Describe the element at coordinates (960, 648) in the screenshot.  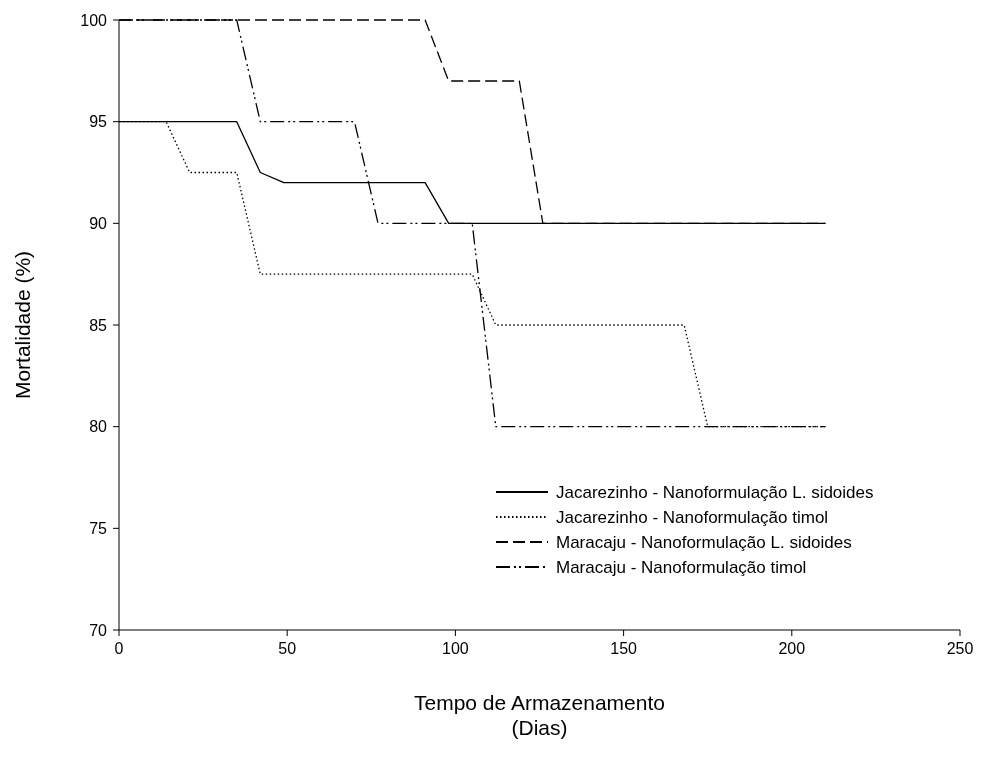
I see `x-tick-label: 250` at that location.